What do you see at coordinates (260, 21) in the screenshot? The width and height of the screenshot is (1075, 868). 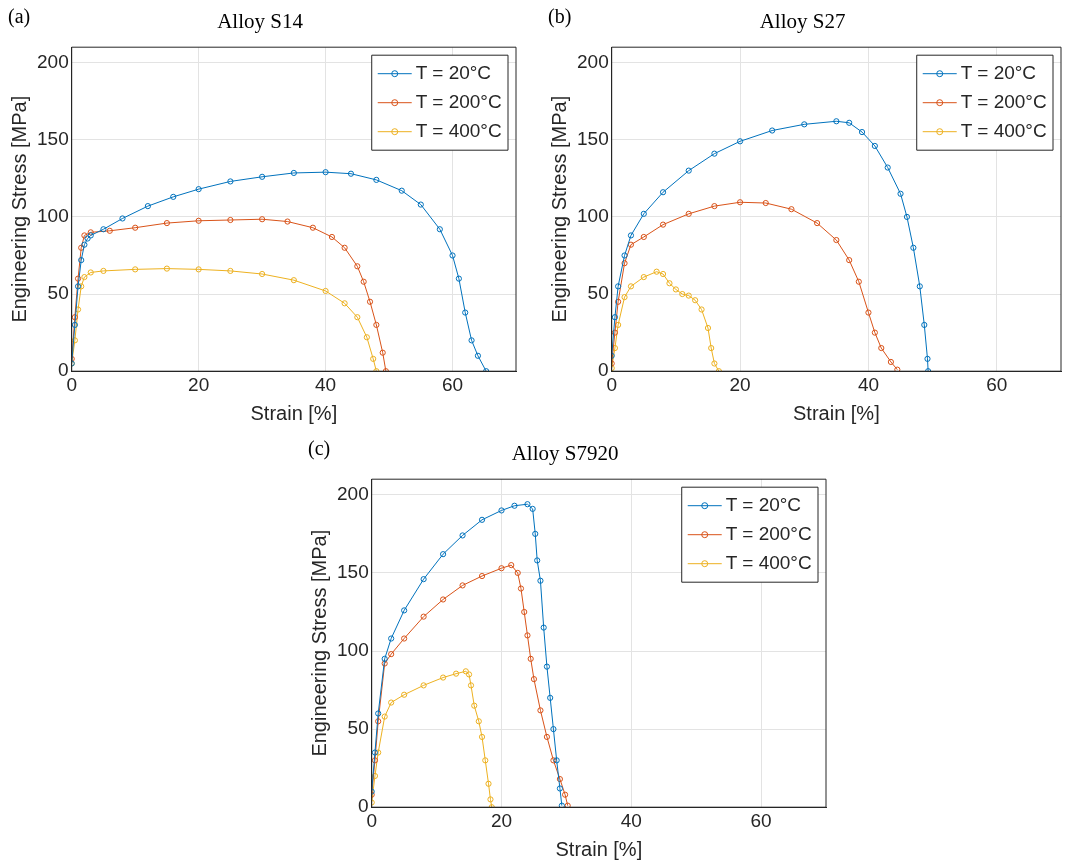 I see `chart-title: Alloy S14` at bounding box center [260, 21].